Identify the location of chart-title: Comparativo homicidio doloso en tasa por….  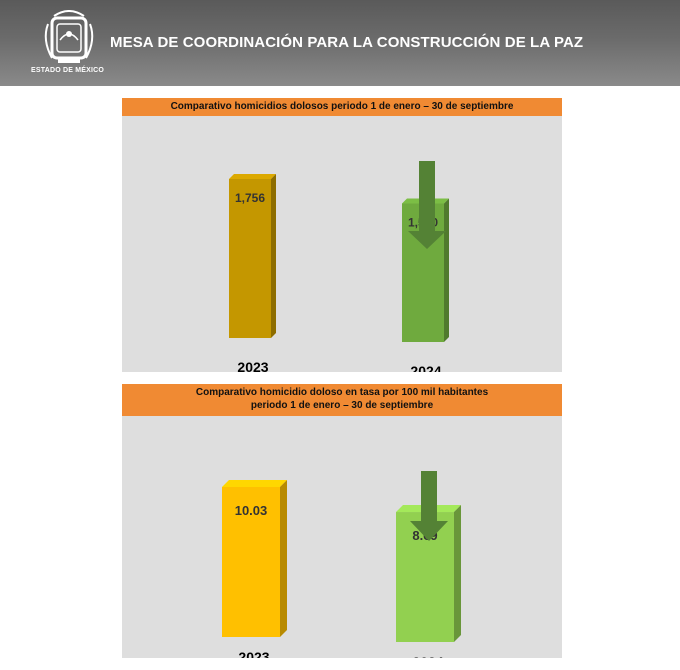
(342, 400).